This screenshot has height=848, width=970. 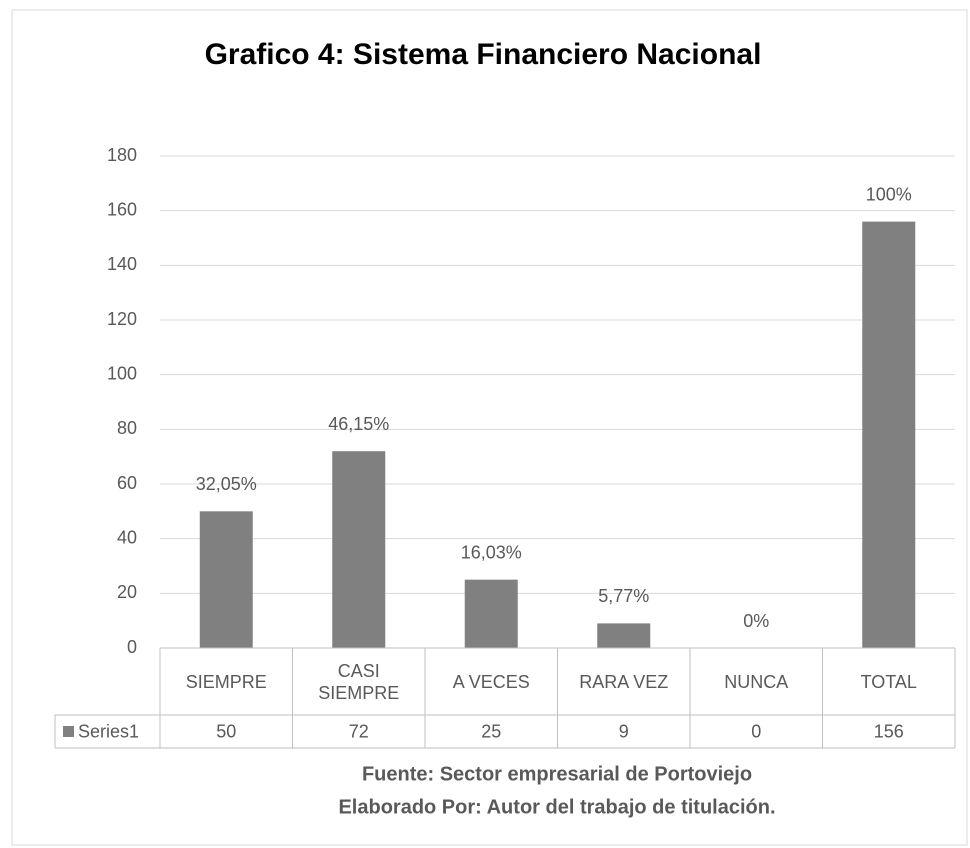 What do you see at coordinates (127, 537) in the screenshot?
I see `y-tick-label: 40` at bounding box center [127, 537].